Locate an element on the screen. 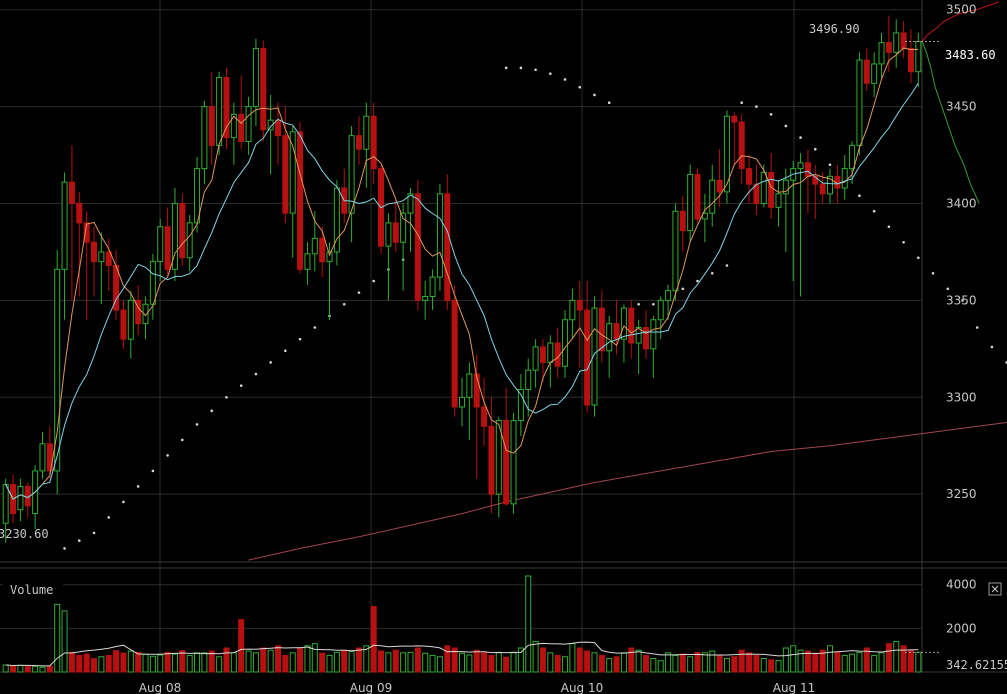  price-tick-label: 3250 is located at coordinates (961, 494).